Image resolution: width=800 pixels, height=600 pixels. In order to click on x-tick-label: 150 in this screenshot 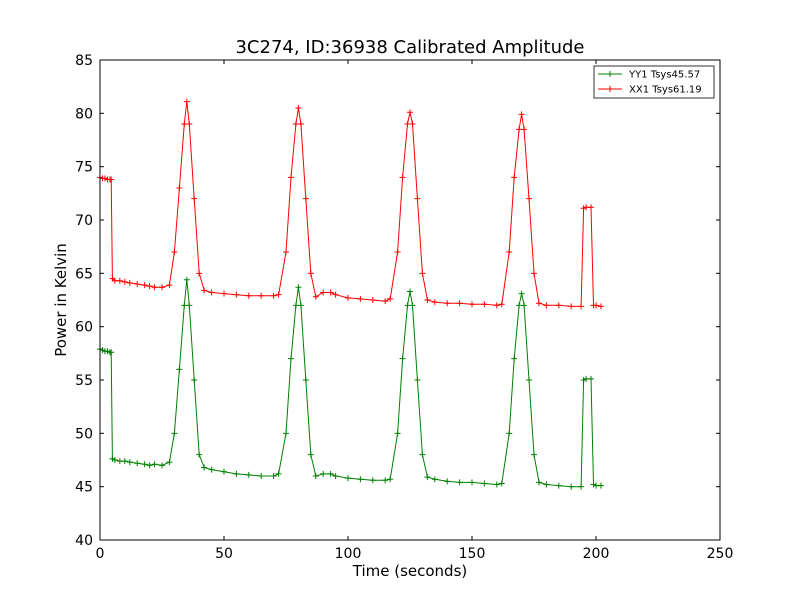, I will do `click(472, 554)`.